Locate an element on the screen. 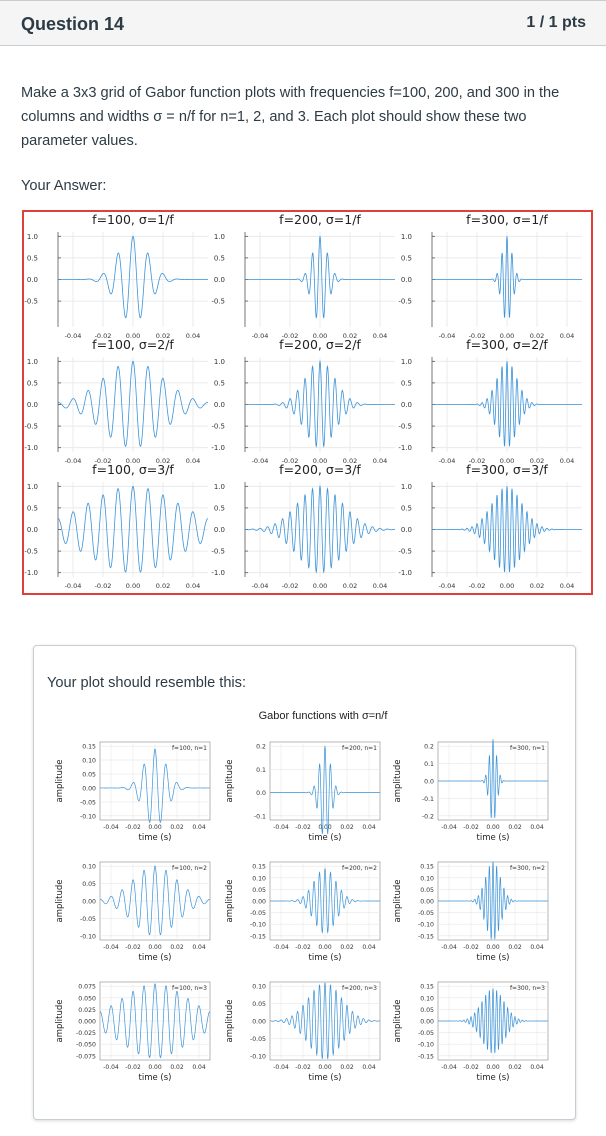 The width and height of the screenshot is (606, 1136). panel-legend-label: f=100, n=1 is located at coordinates (189, 748).